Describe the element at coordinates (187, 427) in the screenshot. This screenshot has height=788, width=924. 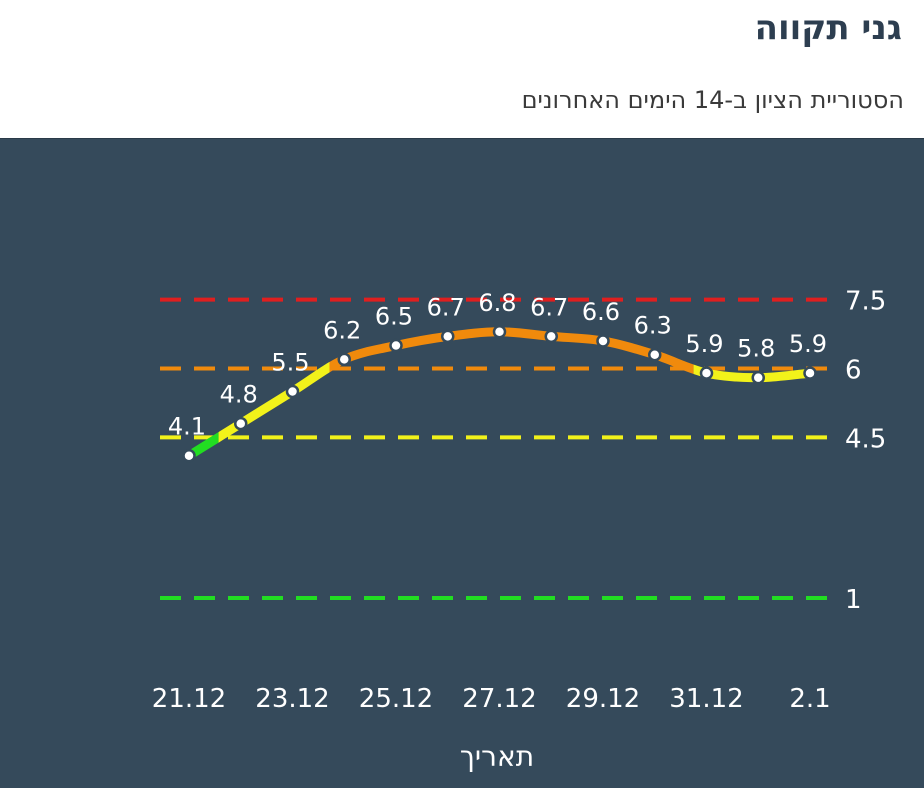
I see `data-label: 4.1` at that location.